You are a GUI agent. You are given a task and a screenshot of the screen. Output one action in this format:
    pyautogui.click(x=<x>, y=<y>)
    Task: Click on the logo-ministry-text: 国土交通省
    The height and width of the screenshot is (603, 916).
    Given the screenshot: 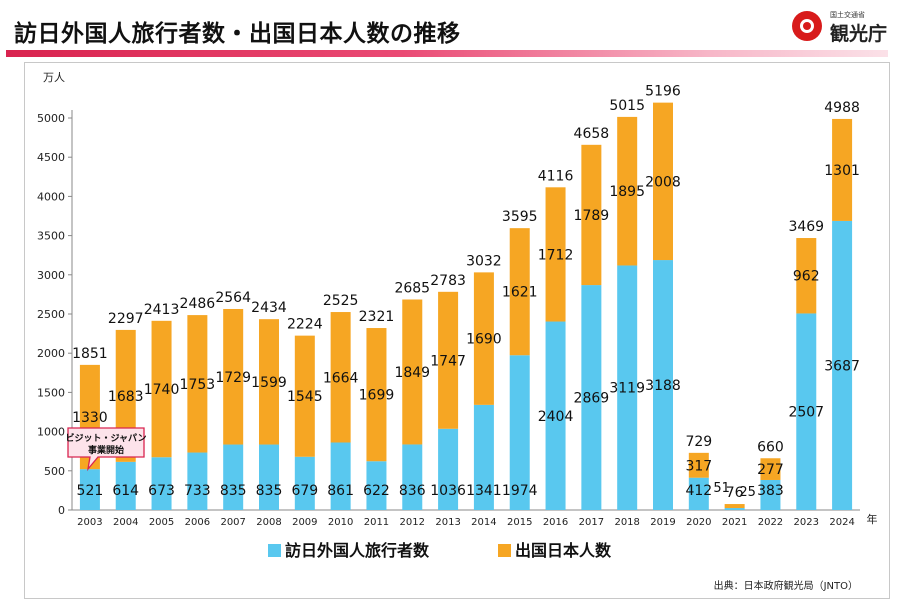 What is the action you would take?
    pyautogui.click(x=847, y=15)
    